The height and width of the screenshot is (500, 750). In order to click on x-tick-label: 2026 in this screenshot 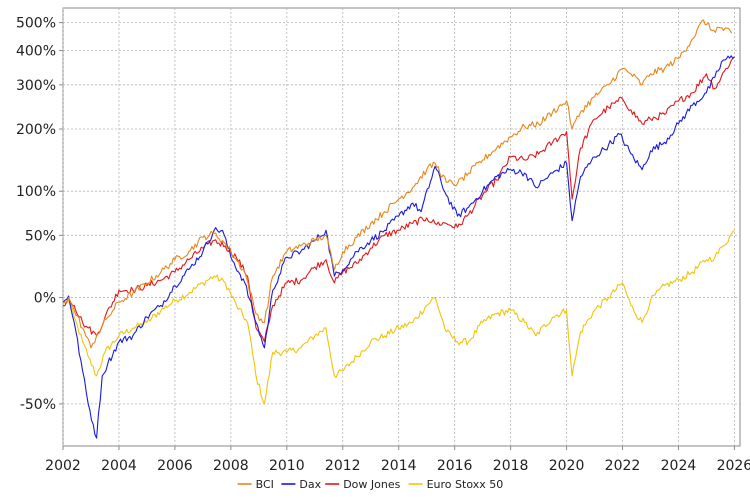, I will do `click(733, 466)`.